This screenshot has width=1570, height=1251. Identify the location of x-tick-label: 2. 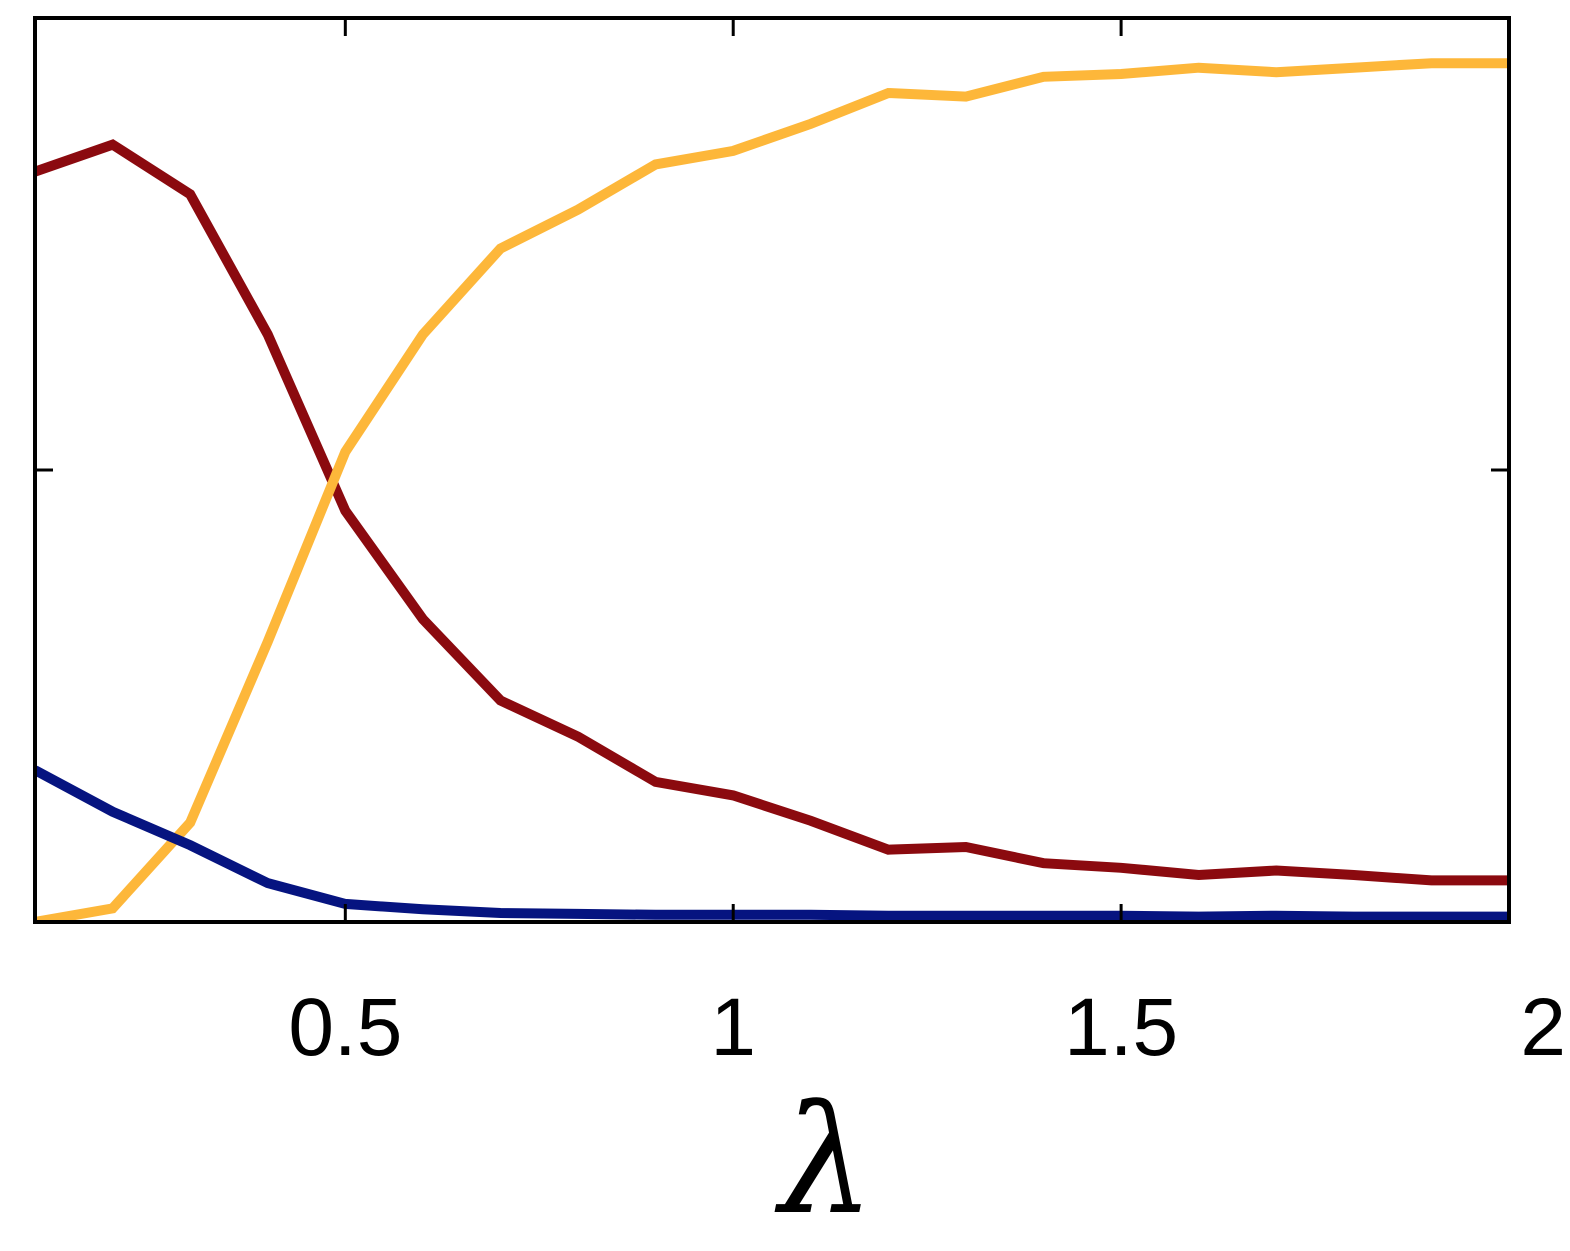
(1543, 1027).